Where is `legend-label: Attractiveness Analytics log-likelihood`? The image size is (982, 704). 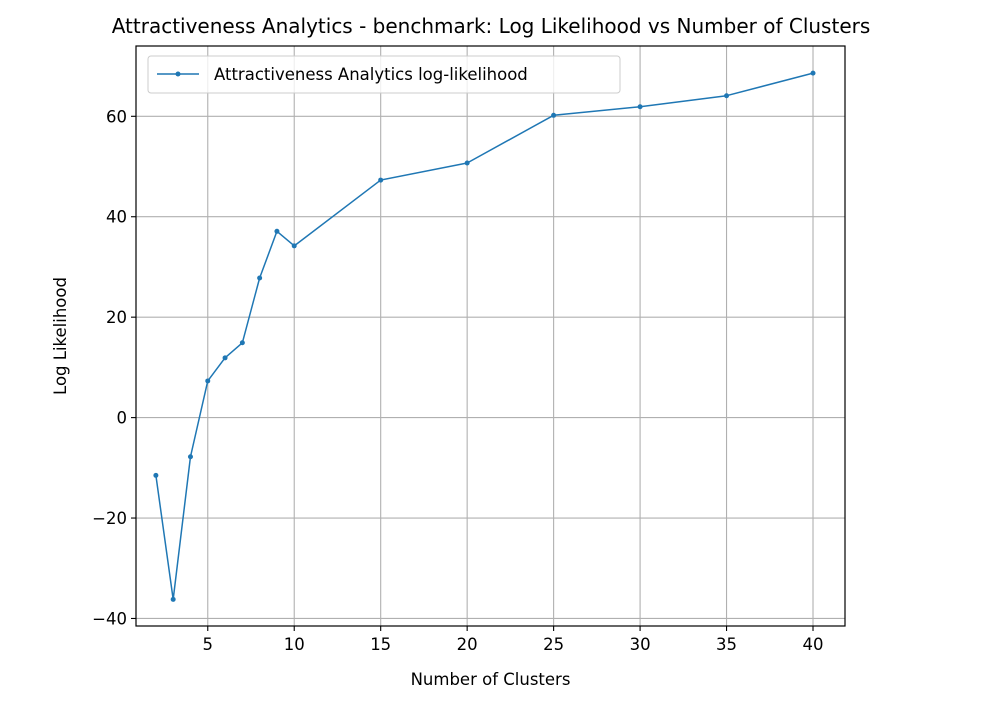 legend-label: Attractiveness Analytics log-likelihood is located at coordinates (371, 74).